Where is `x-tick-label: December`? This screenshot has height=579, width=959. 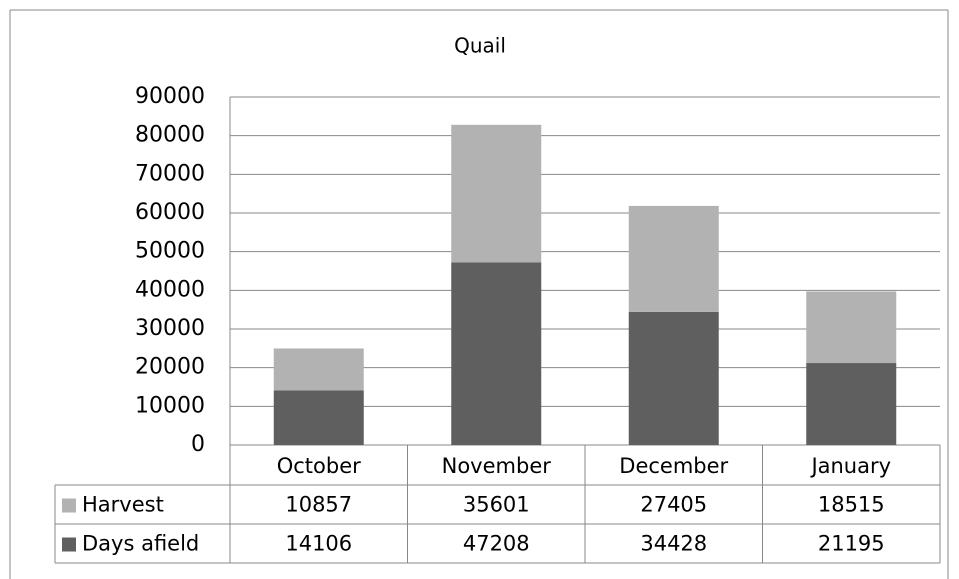
x-tick-label: December is located at coordinates (673, 466).